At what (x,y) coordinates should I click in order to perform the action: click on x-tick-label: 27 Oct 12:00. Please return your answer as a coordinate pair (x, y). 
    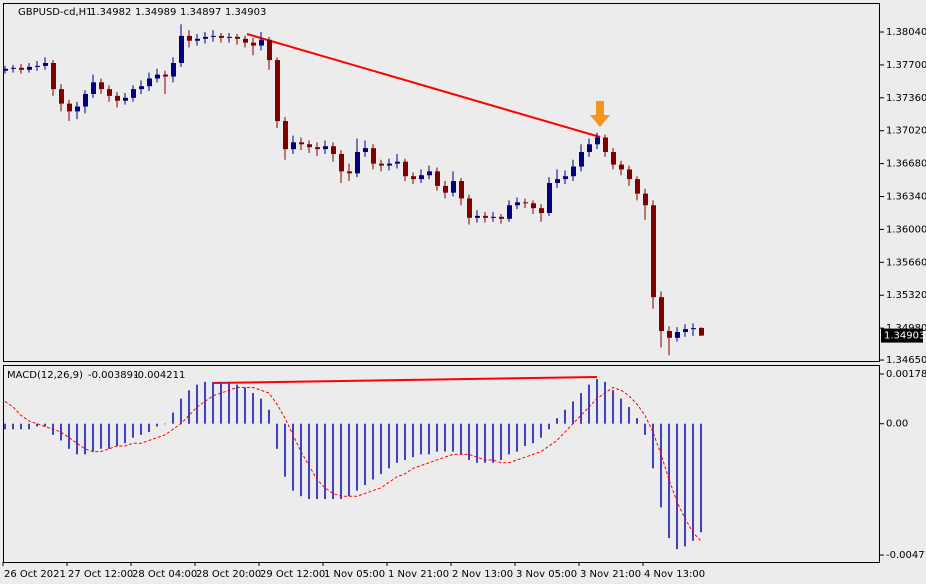
    Looking at the image, I should click on (100, 574).